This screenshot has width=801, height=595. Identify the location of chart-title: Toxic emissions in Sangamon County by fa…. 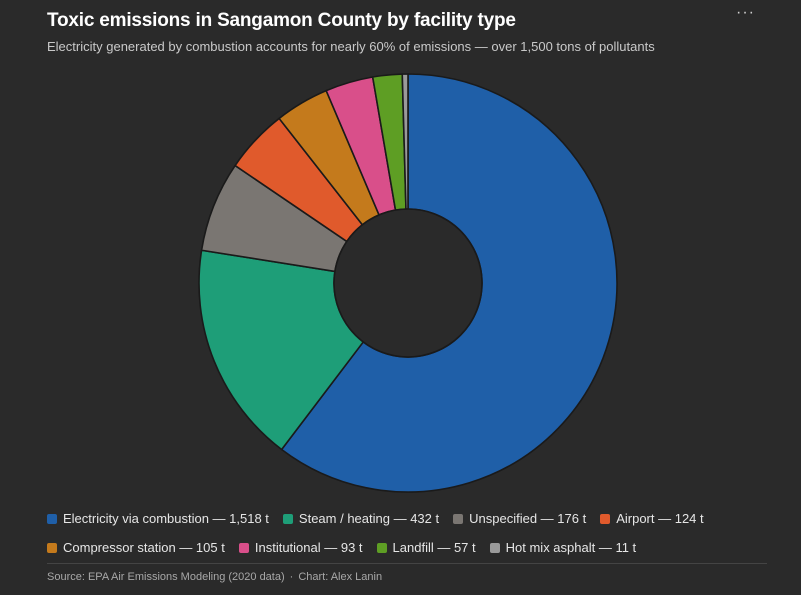
(281, 20).